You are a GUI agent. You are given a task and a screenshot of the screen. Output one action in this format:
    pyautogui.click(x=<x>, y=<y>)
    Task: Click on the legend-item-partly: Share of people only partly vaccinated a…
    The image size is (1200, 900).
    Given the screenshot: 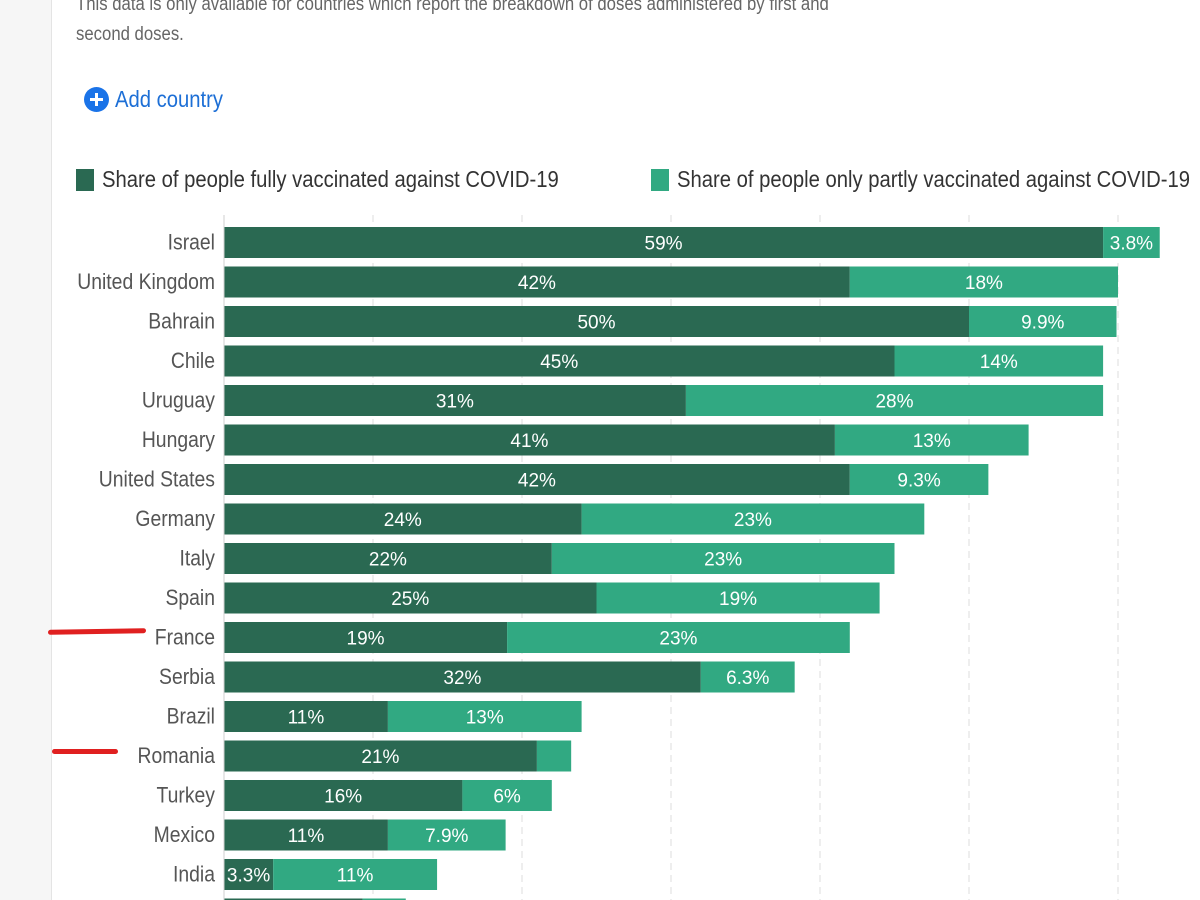 What is the action you would take?
    pyautogui.click(x=925, y=179)
    